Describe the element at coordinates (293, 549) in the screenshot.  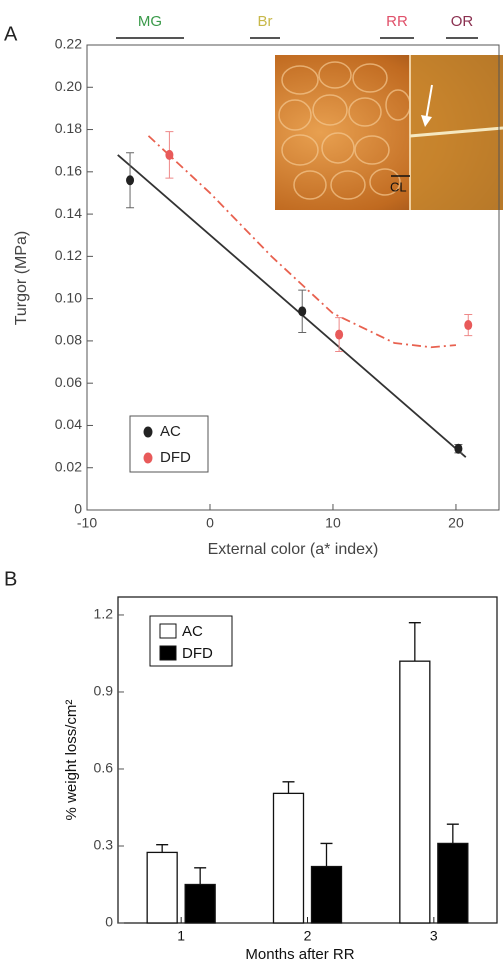
I see `x-axis-label: External color (a* index)` at that location.